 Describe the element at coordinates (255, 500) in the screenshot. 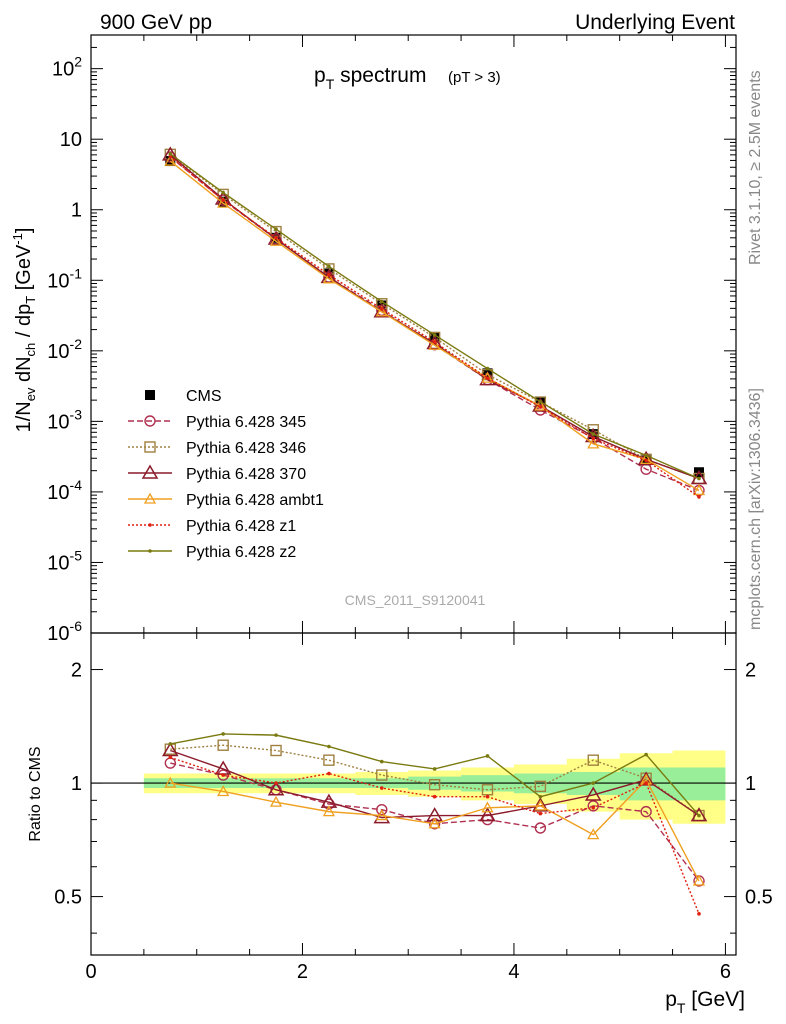

I see `legend-label: Pythia 6.428 ambt1` at that location.